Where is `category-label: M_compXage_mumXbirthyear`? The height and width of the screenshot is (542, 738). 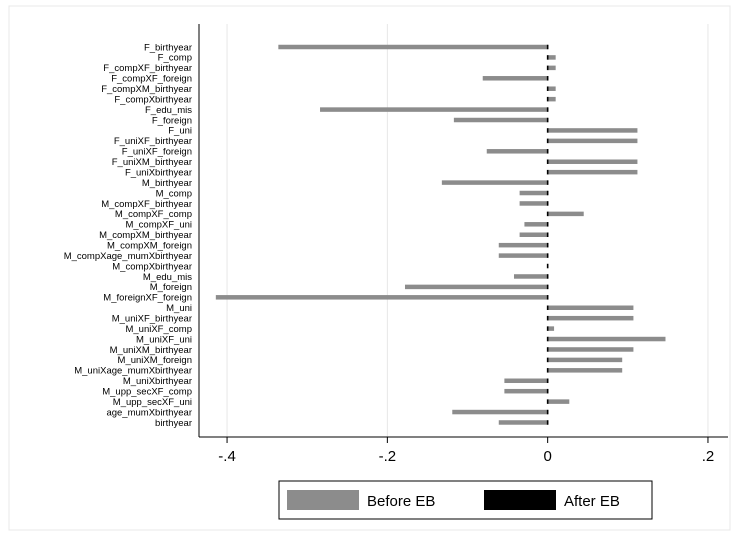
category-label: M_compXage_mumXbirthyear is located at coordinates (128, 256).